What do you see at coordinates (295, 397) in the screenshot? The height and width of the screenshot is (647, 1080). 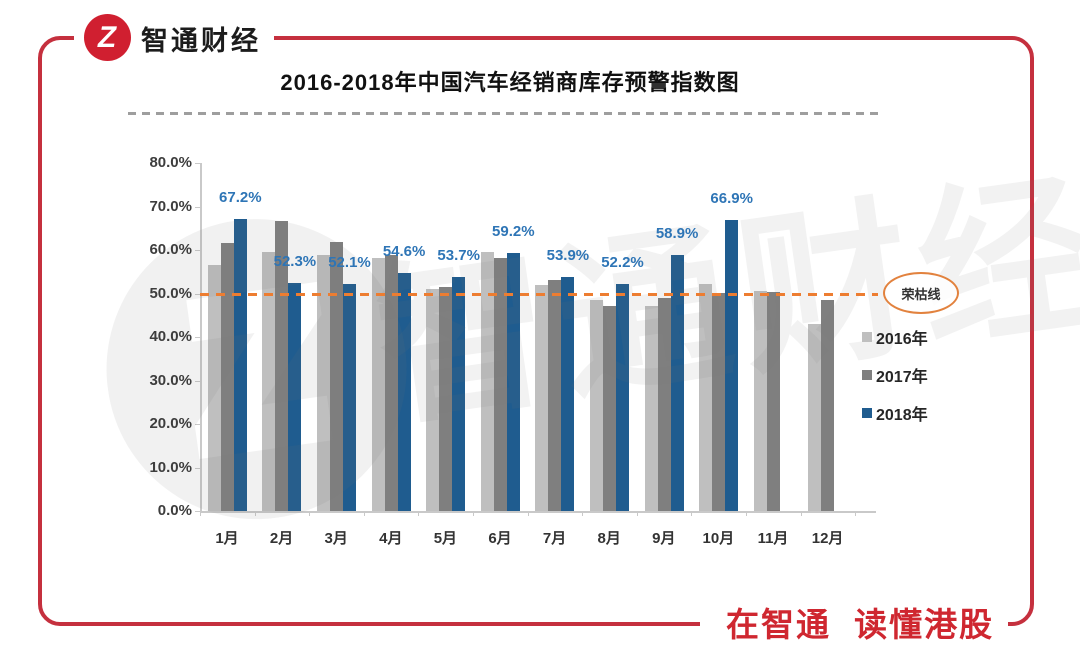 I see `bar-2018年-2月` at bounding box center [295, 397].